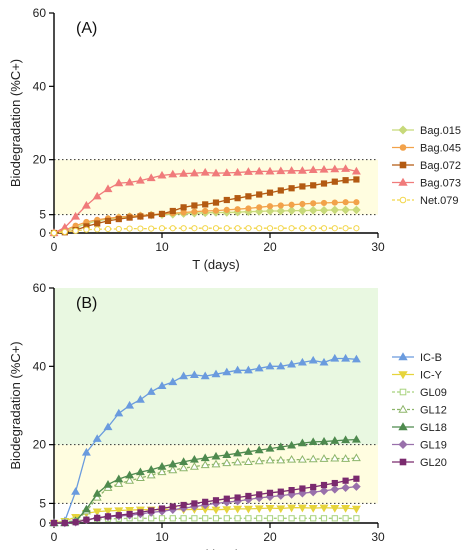 This screenshot has width=471, height=550. What do you see at coordinates (40, 86) in the screenshot?
I see `y-tick-label: 40` at bounding box center [40, 86].